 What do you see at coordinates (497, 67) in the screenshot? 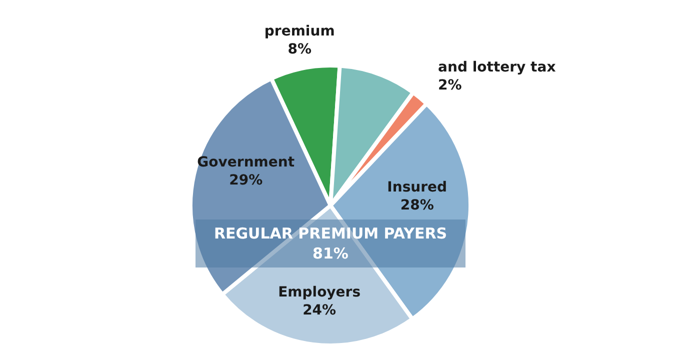
I see `slice-label: and lottery tax` at bounding box center [497, 67].